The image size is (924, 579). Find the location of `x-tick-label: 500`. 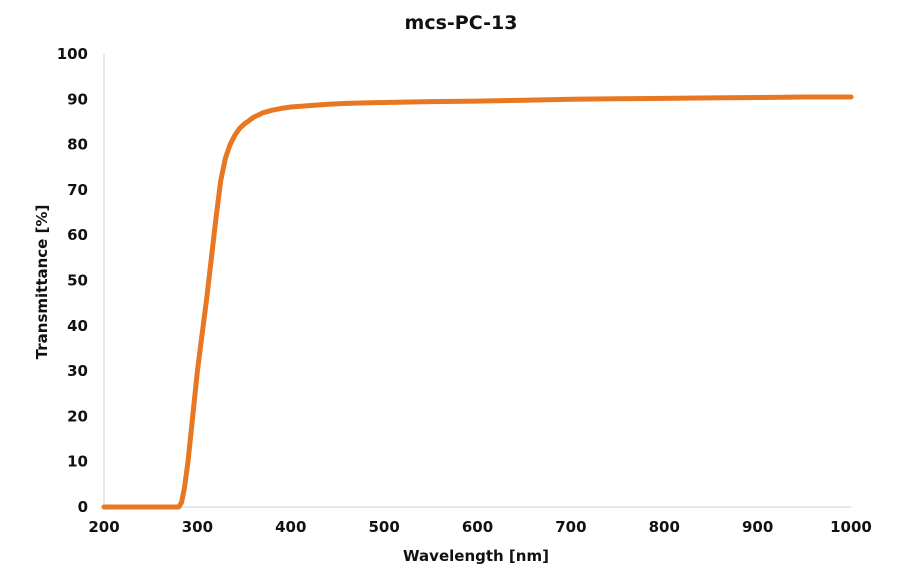

x-tick-label: 500 is located at coordinates (383, 527).